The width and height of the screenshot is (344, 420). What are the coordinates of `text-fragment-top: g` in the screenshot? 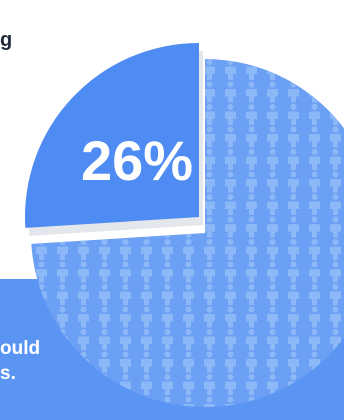 It's located at (6, 40).